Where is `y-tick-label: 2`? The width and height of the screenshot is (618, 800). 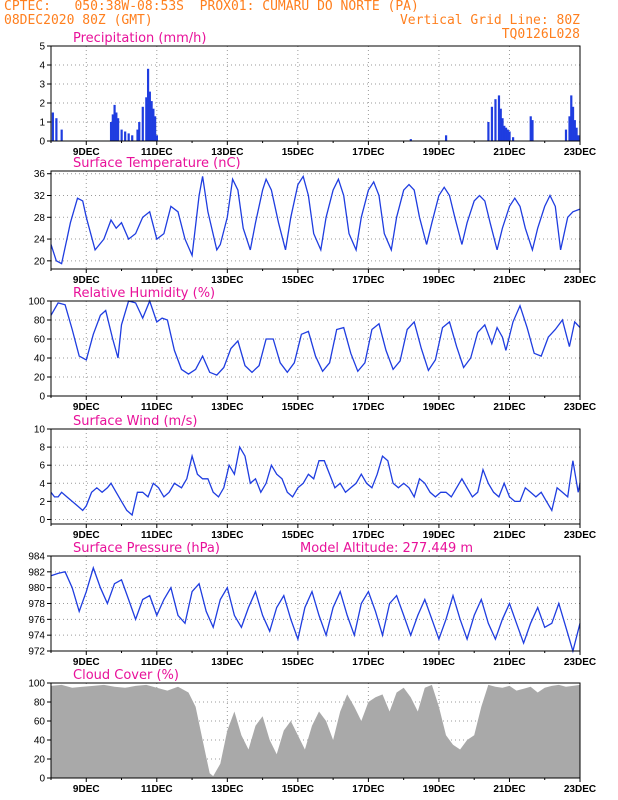
y-tick-label: 2 is located at coordinates (42, 104).